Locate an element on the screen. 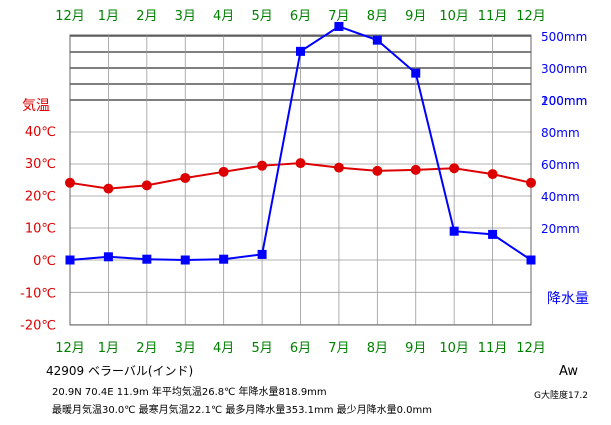  station-stats-line-1: 20.9N 70.4E 11.9m 年平均気温26.8℃ 年降水量818.9mm is located at coordinates (189, 392).